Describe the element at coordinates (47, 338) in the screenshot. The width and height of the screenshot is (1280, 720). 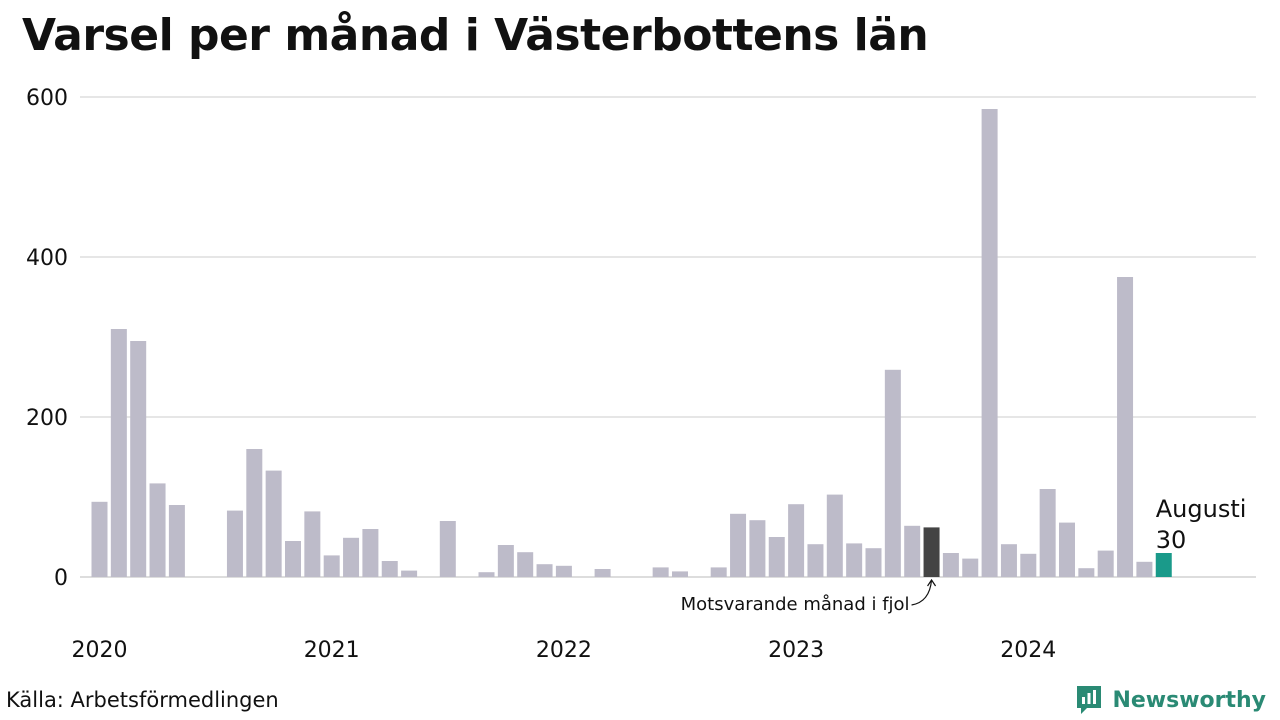
I see `y-axis-tick-labels: 0 200 400 600` at that location.